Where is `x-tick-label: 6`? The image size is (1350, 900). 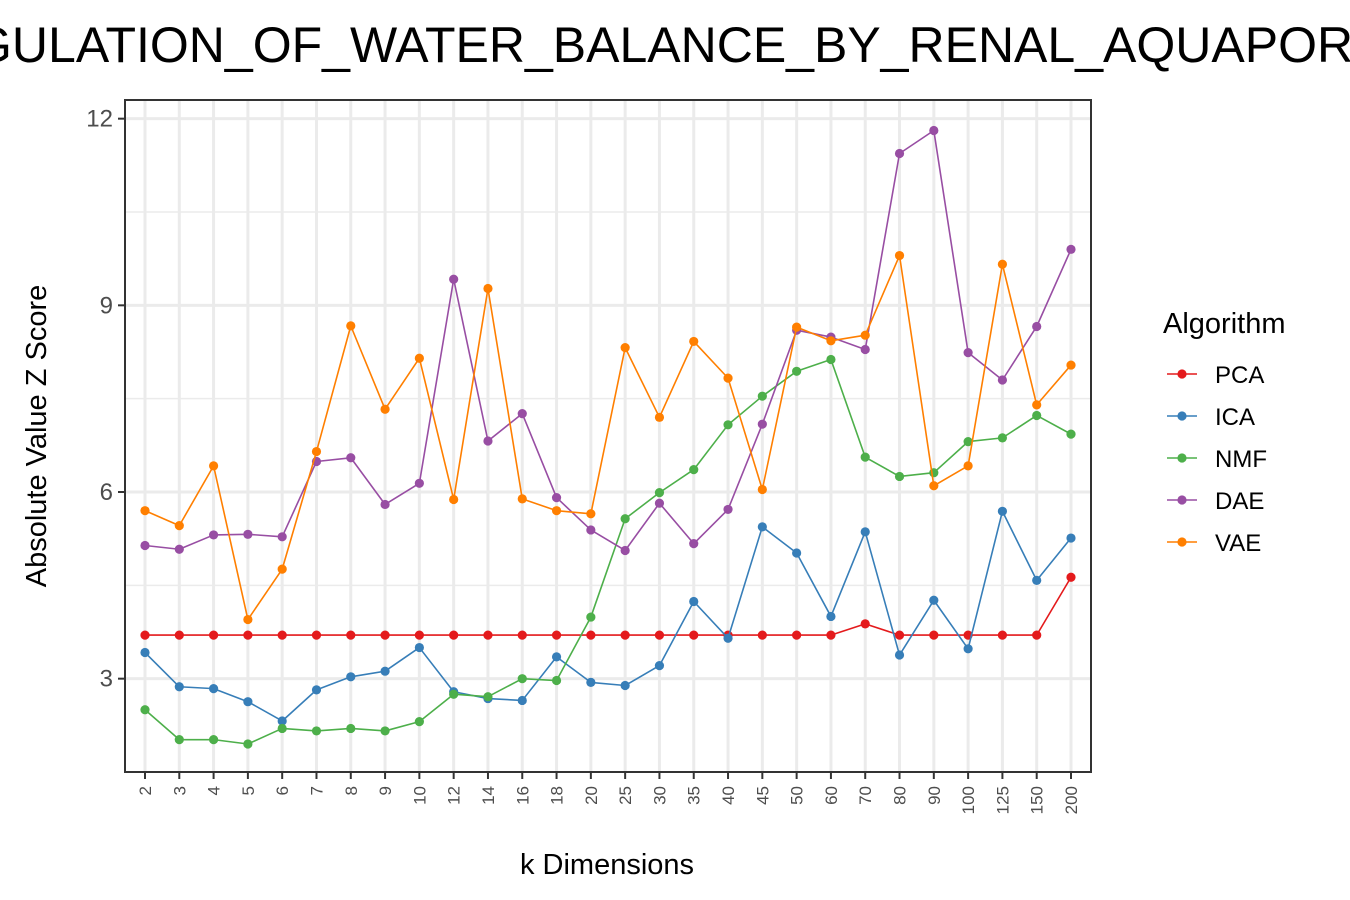 x-tick-label: 6 is located at coordinates (282, 790).